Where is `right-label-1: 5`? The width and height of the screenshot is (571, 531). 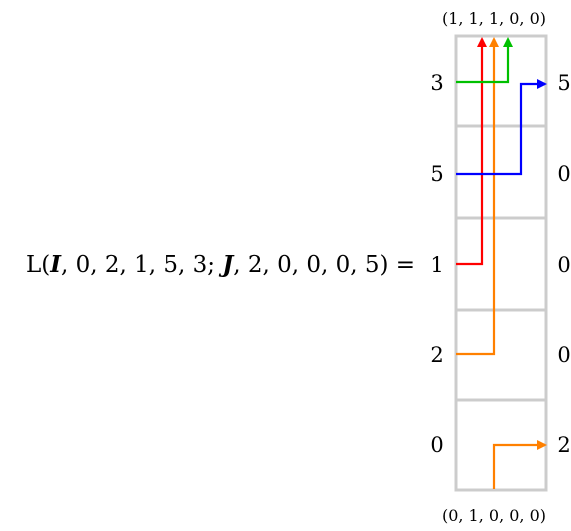 right-label-1: 5 is located at coordinates (563, 83).